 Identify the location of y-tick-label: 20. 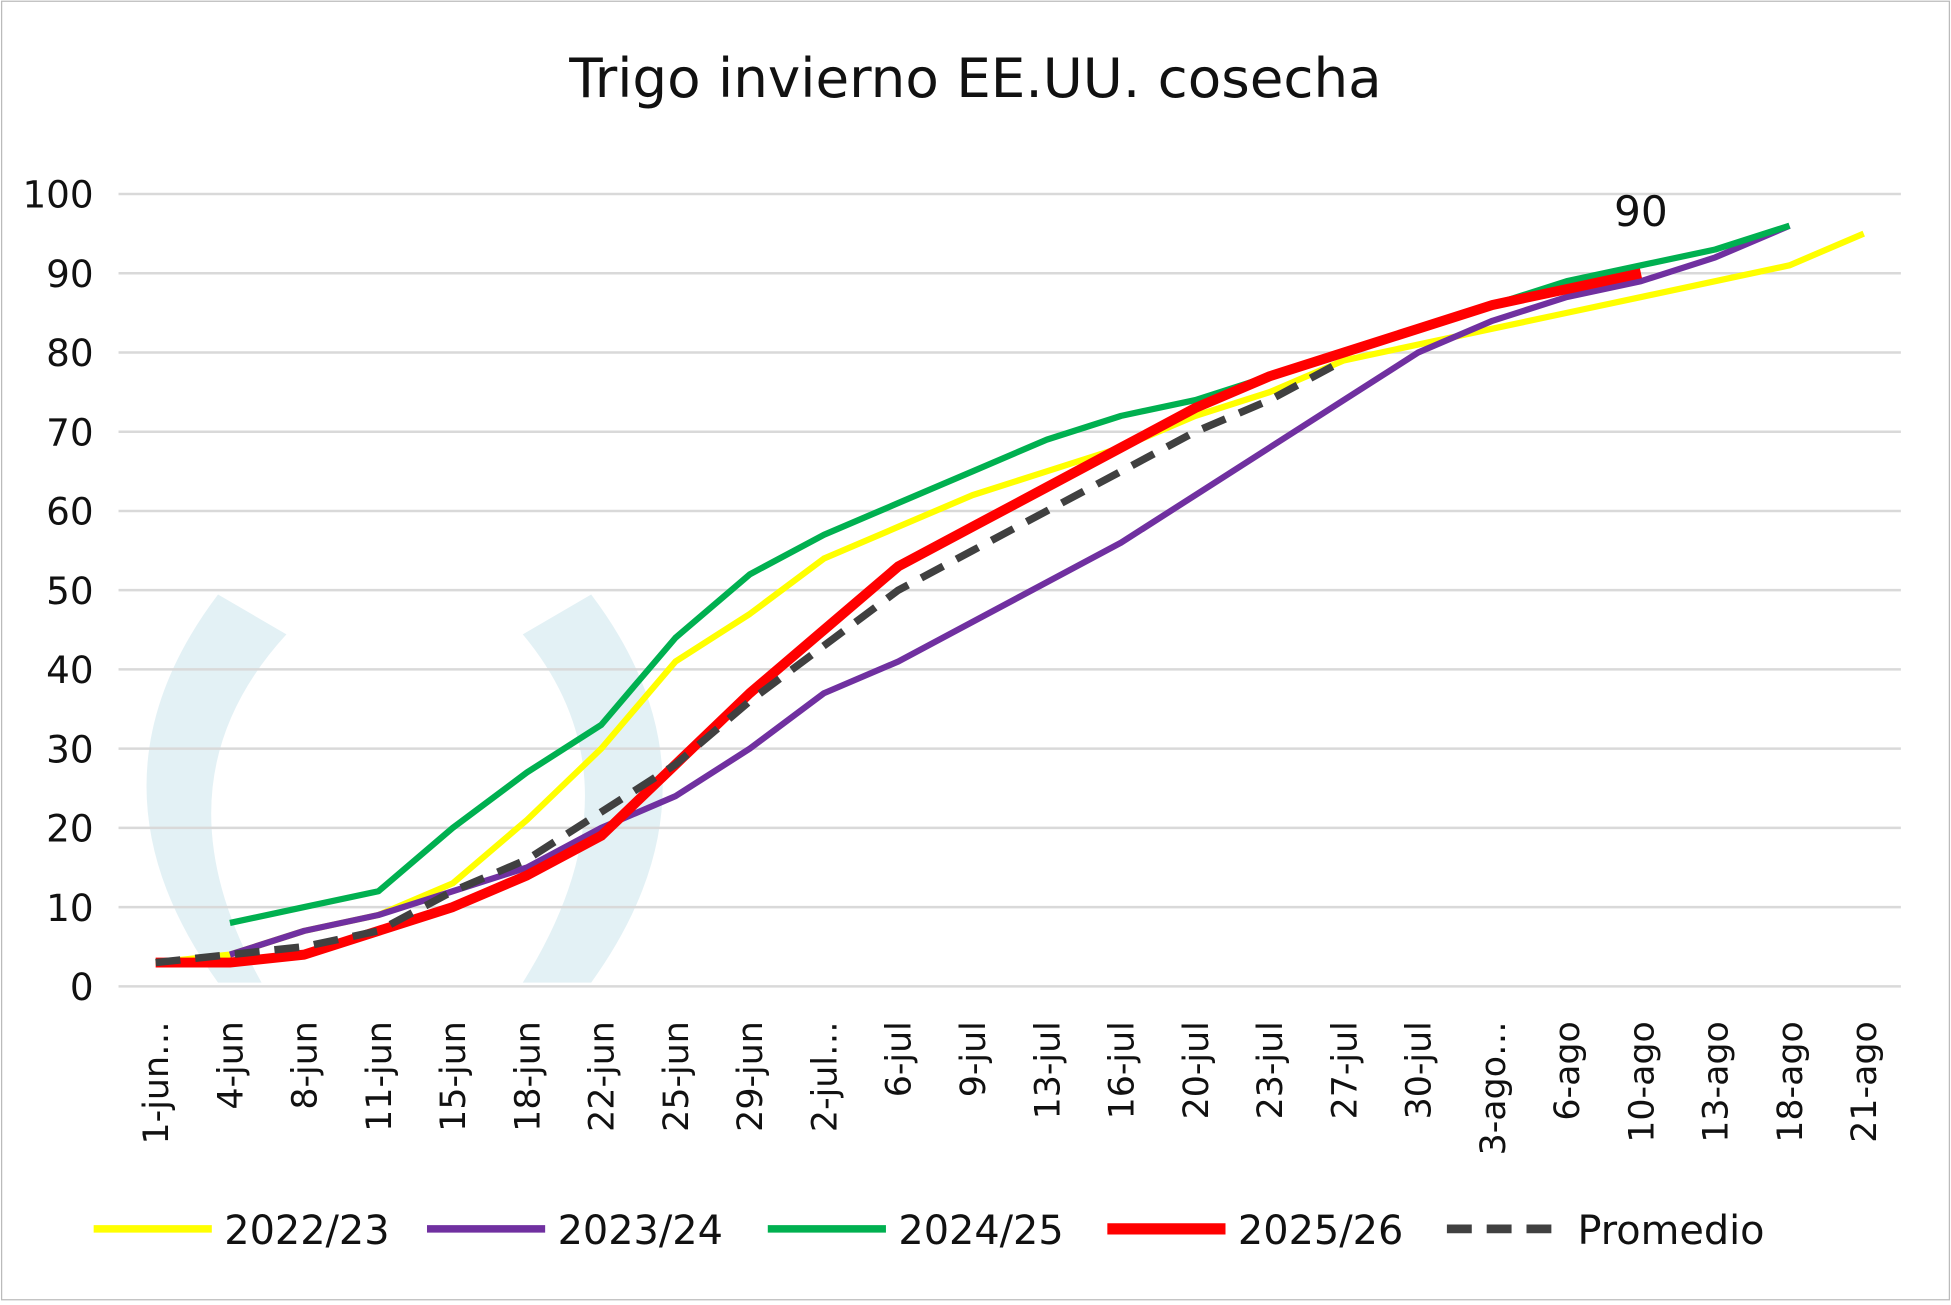
(69, 829).